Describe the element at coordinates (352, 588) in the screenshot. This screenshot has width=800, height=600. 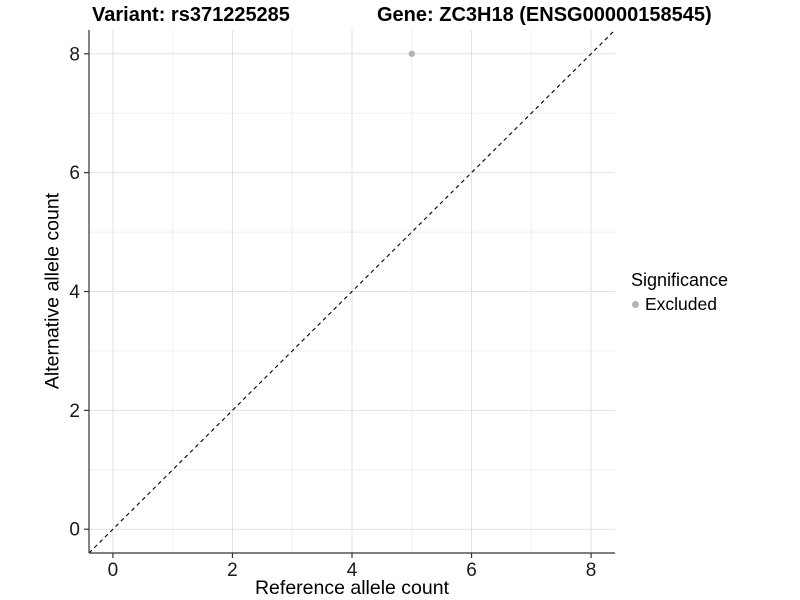
I see `x-axis-title: Reference allele count` at that location.